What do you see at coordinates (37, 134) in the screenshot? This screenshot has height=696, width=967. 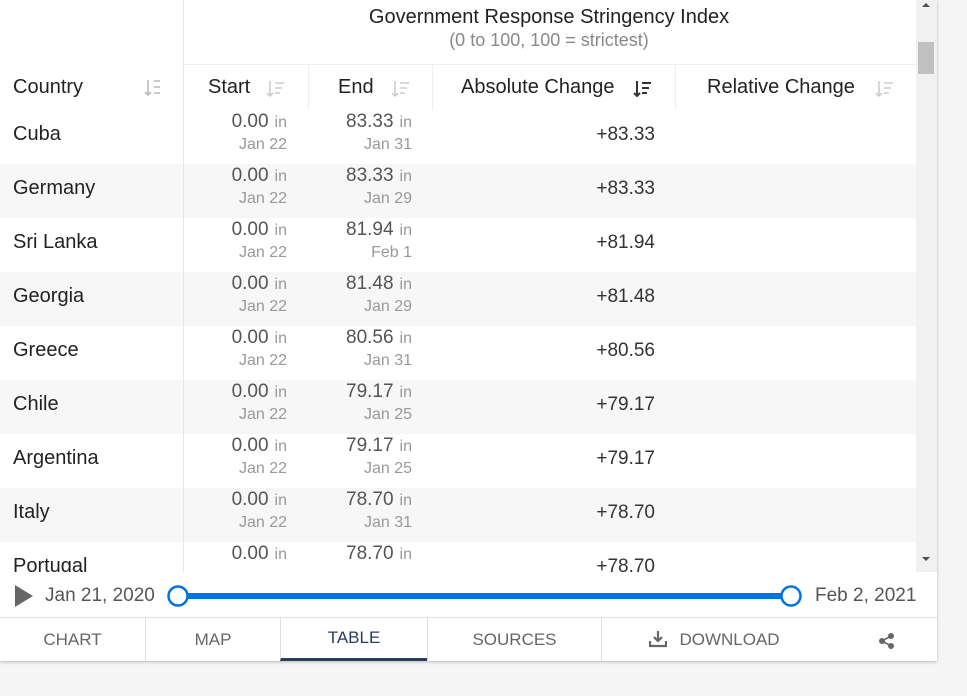 I see `country-name: Cuba` at bounding box center [37, 134].